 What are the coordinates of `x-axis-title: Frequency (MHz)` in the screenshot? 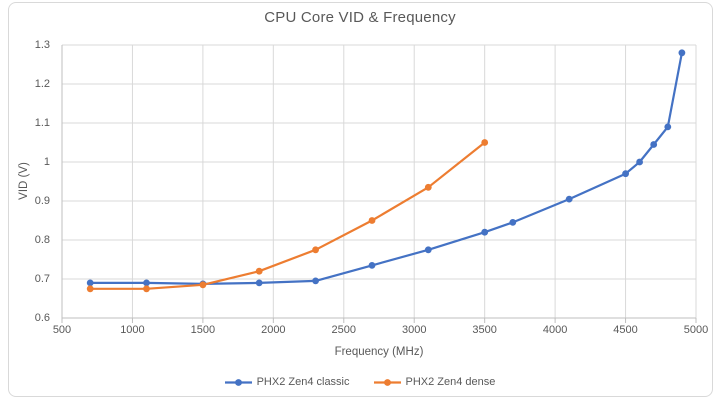 It's located at (379, 352).